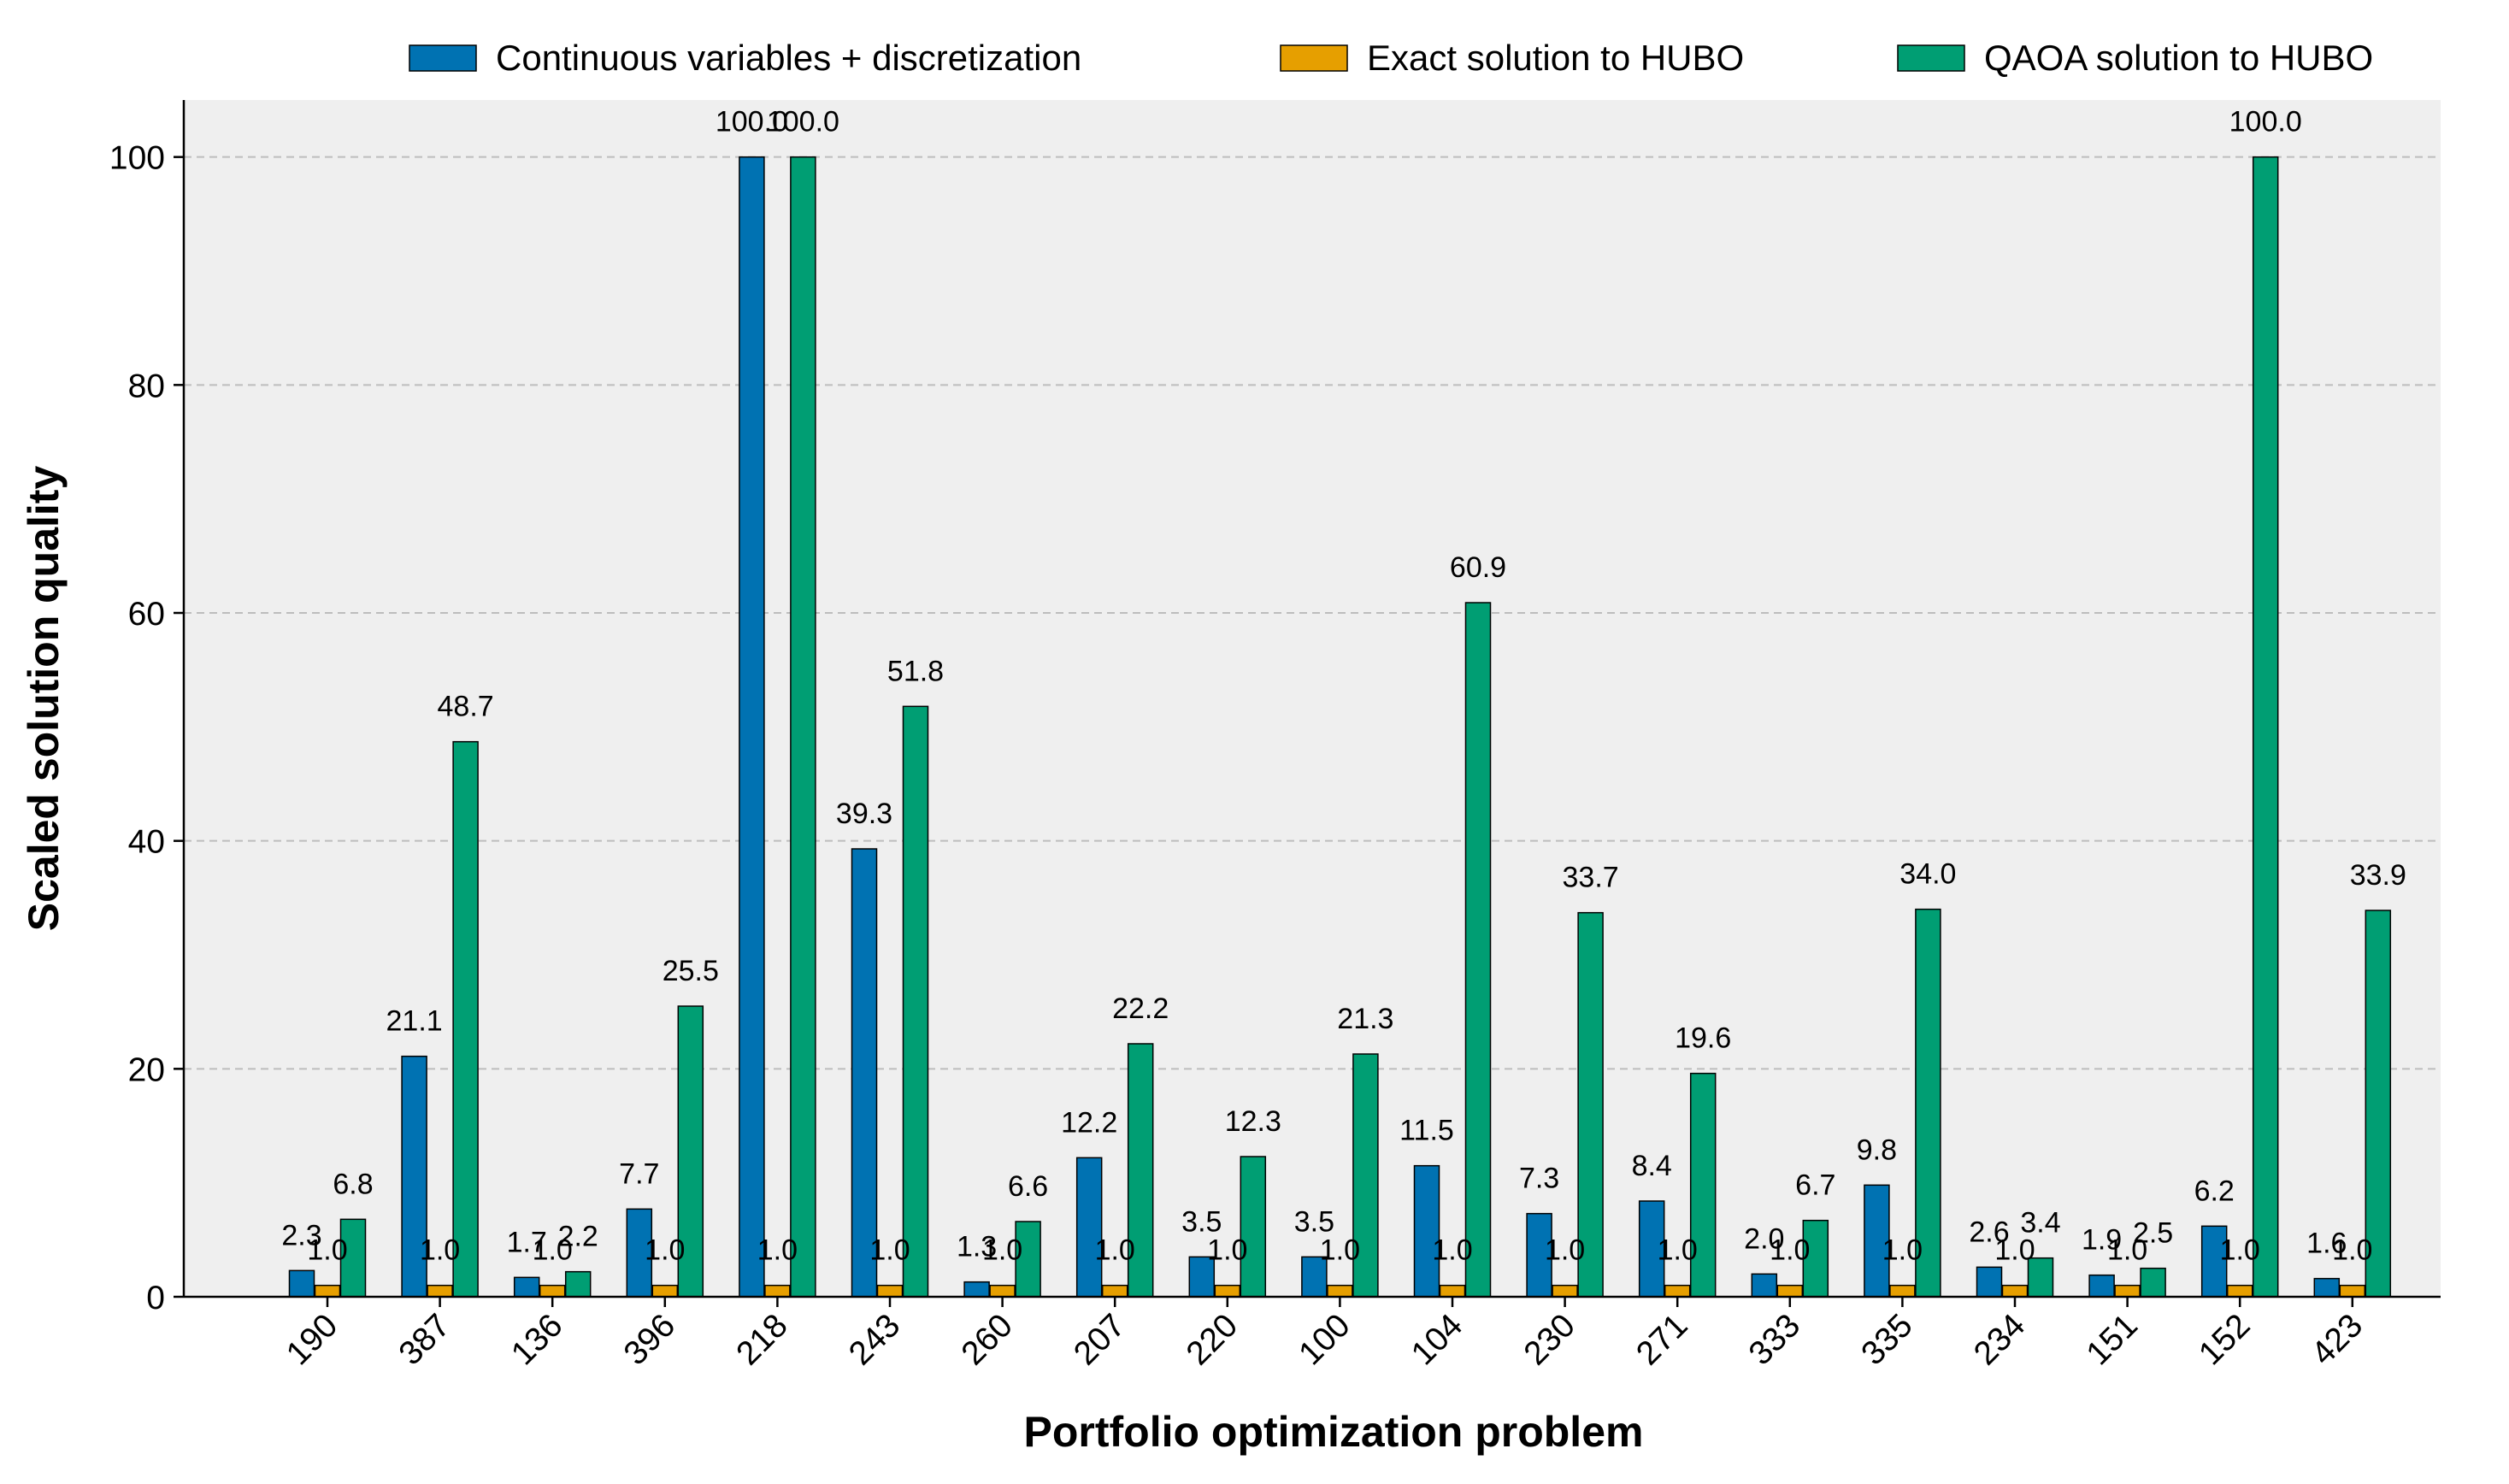  What do you see at coordinates (1927, 874) in the screenshot?
I see `data-label: 34.0` at bounding box center [1927, 874].